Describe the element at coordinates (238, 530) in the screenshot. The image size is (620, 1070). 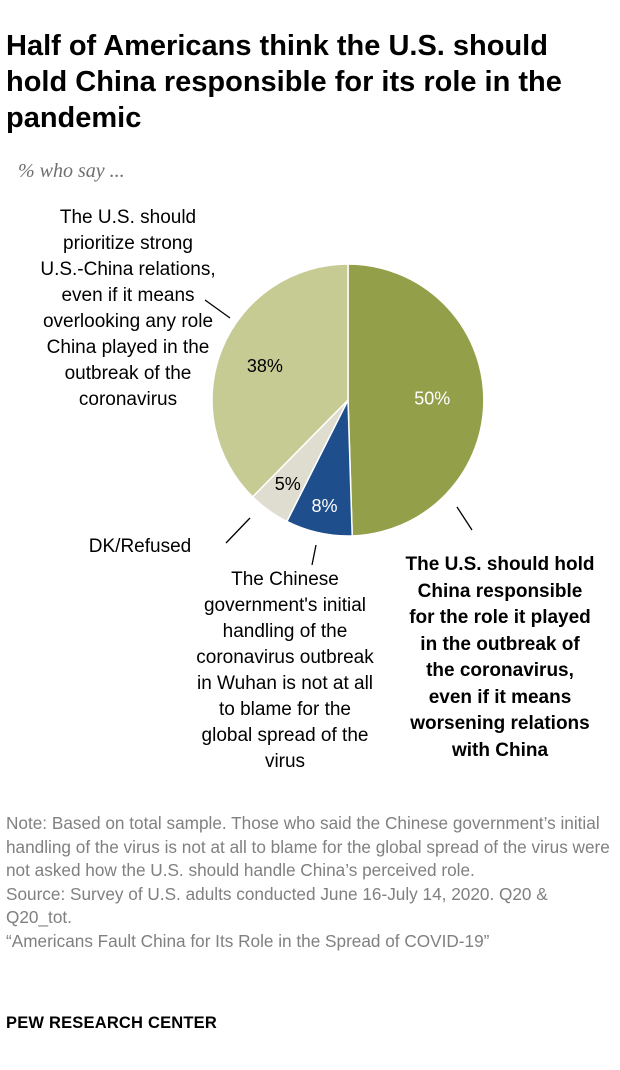
I see `leader-line-dk-refused` at that location.